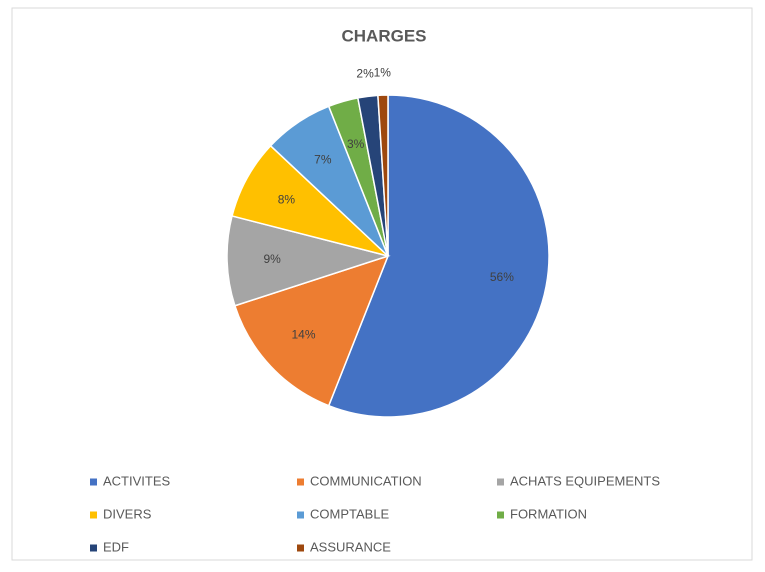  What do you see at coordinates (366, 480) in the screenshot?
I see `legend-label: COMMUNICATION` at bounding box center [366, 480].